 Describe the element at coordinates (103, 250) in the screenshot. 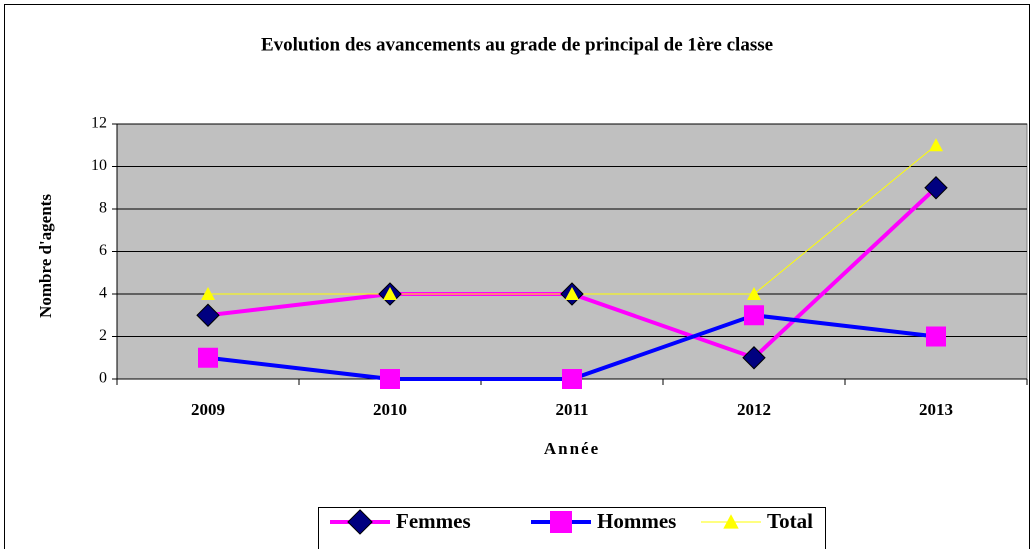

I see `y-tick-label: 6` at that location.